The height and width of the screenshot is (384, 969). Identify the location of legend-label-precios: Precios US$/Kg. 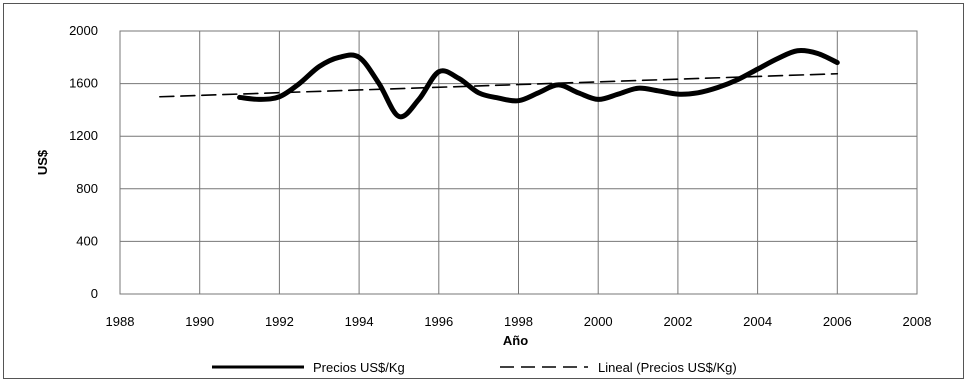
(359, 367).